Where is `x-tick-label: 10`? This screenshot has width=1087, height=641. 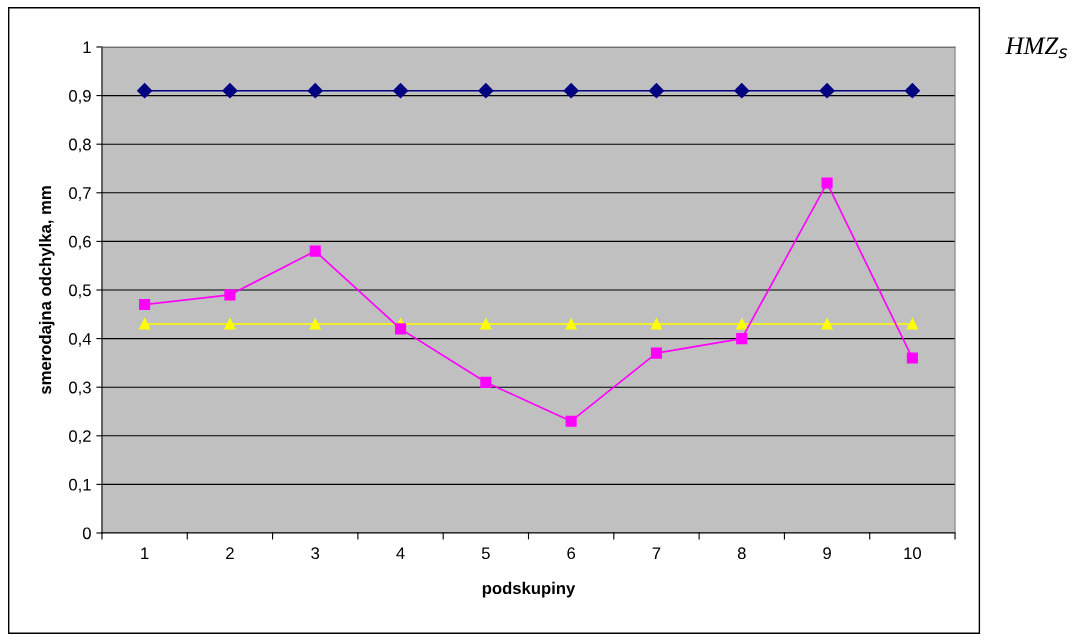
x-tick-label: 10 is located at coordinates (912, 553).